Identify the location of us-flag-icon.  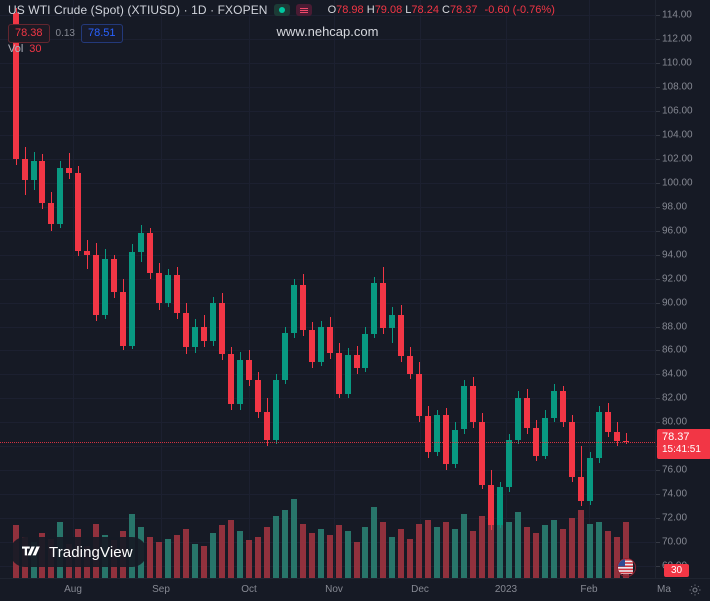
(626, 567).